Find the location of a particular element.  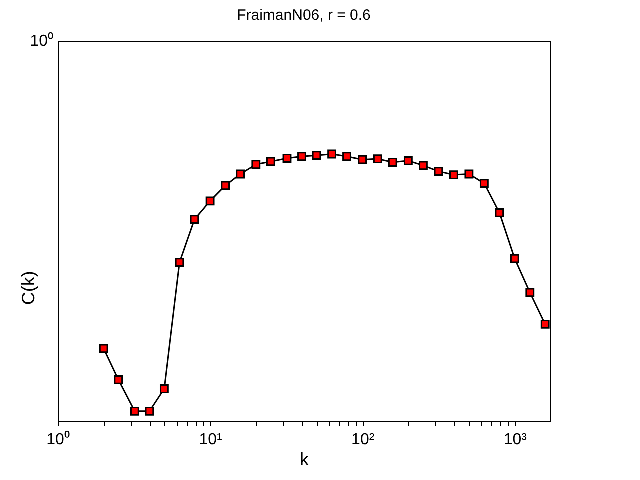

x-tick-label: 10⁰ is located at coordinates (58, 439).